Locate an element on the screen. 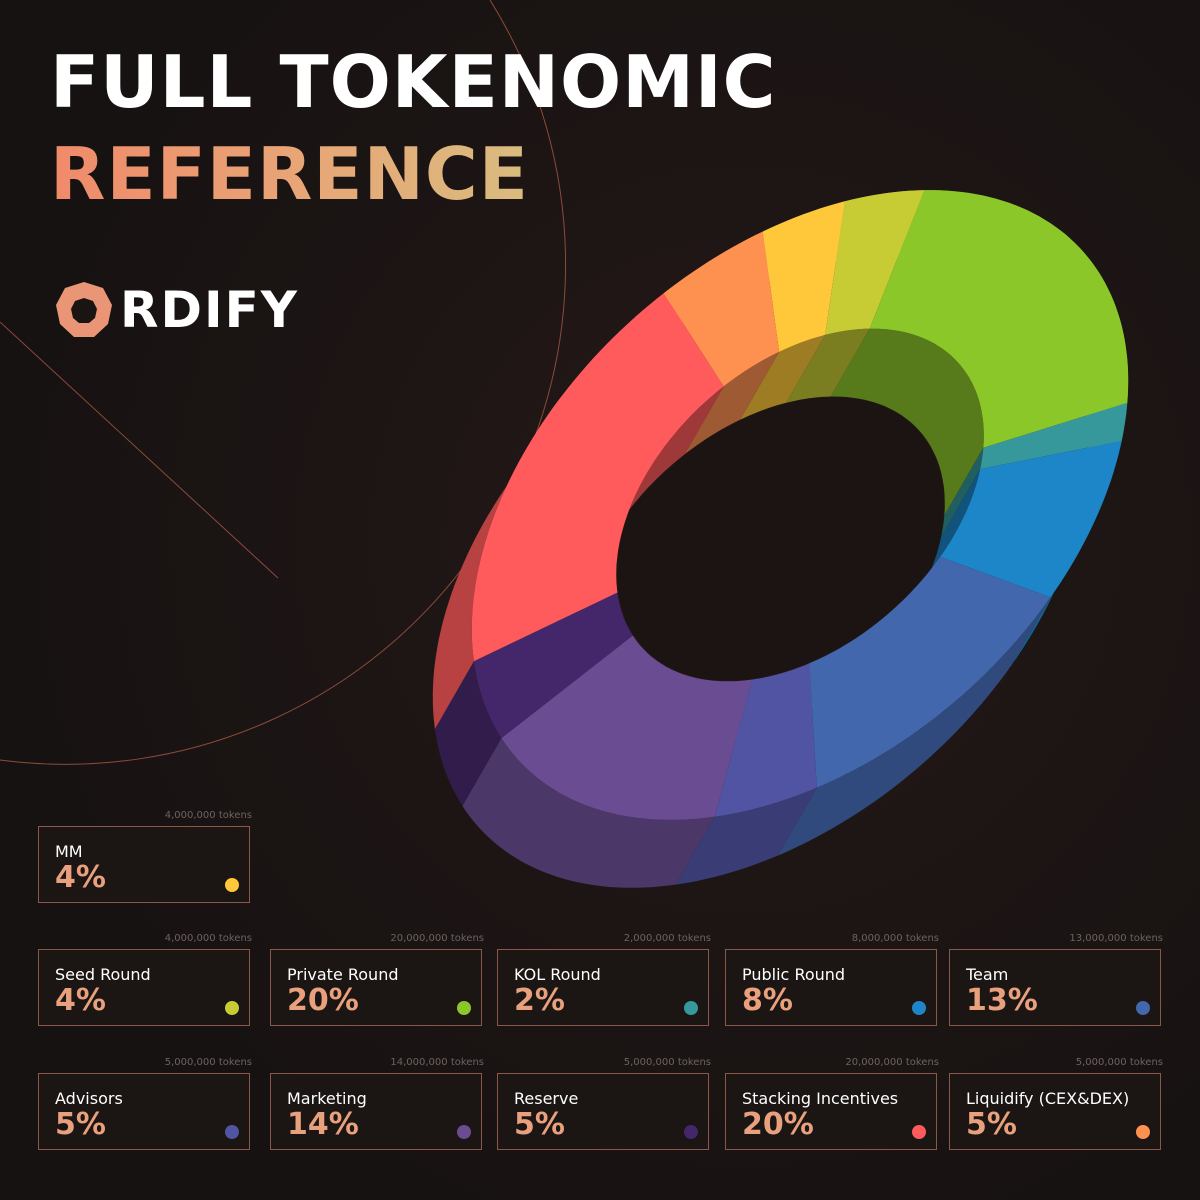  slice-marketing is located at coordinates (627, 727).